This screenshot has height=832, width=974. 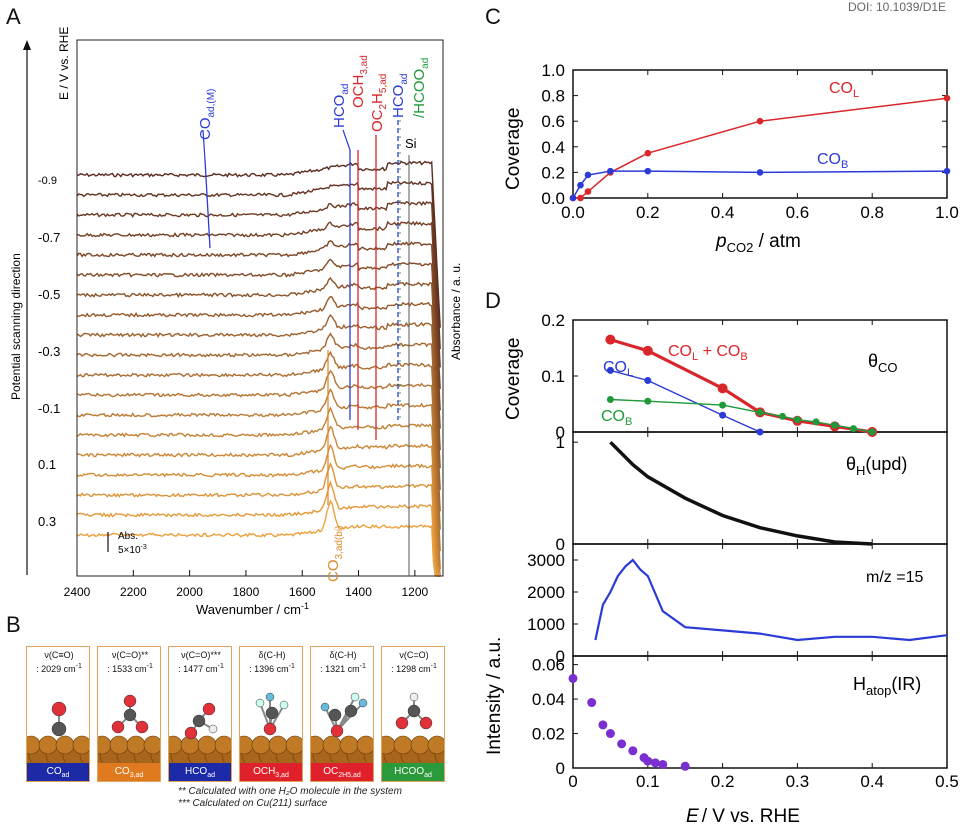 I want to click on vibration-frequency: : 1477 cm-1, so click(x=201, y=668).